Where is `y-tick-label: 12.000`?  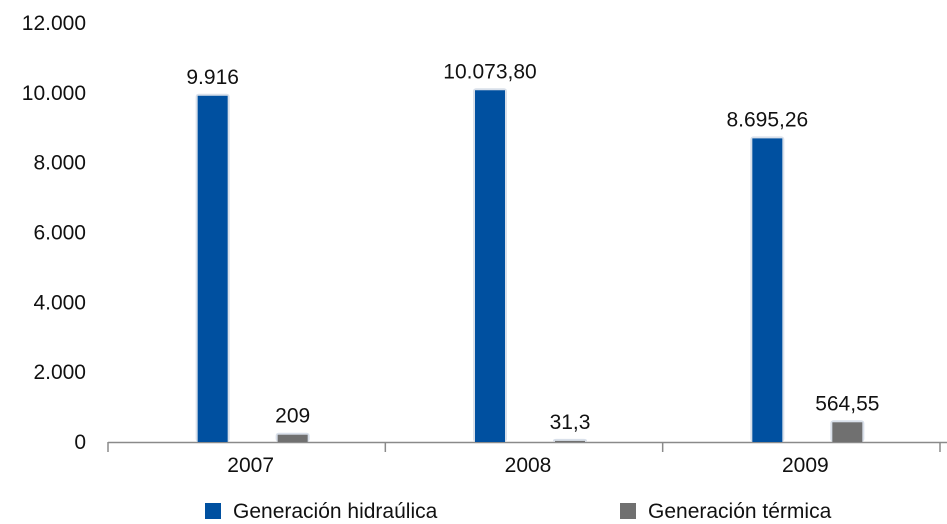
y-tick-label: 12.000 is located at coordinates (54, 23).